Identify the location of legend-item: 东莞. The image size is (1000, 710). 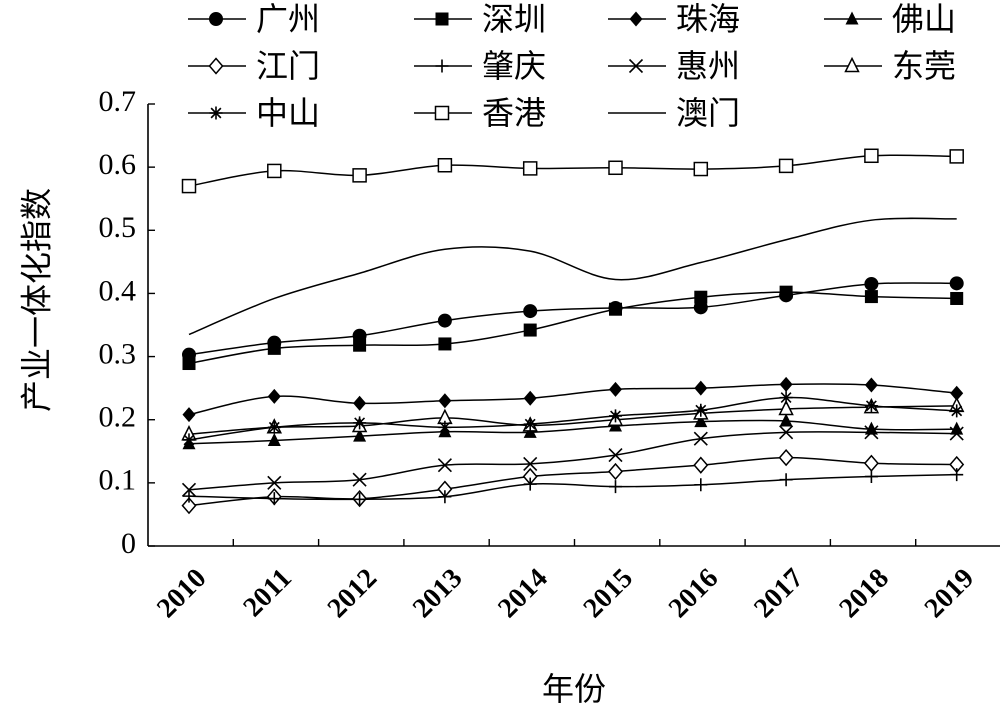
(890, 66).